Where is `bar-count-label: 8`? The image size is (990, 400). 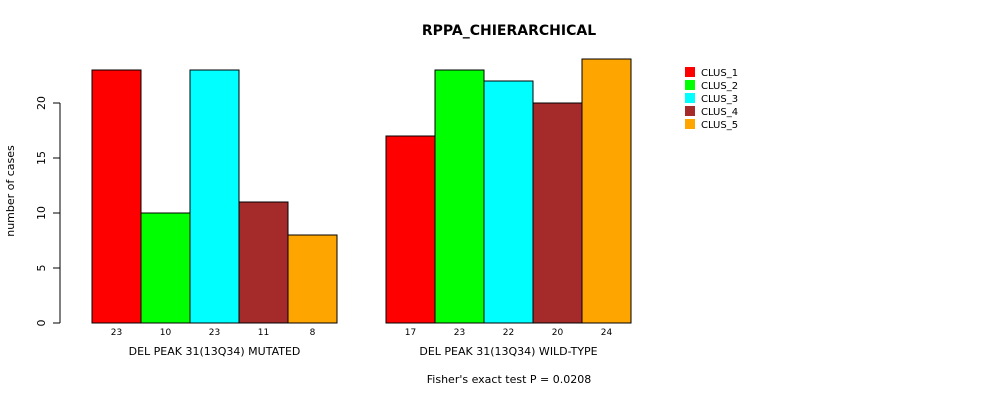
bar-count-label: 8 is located at coordinates (313, 333).